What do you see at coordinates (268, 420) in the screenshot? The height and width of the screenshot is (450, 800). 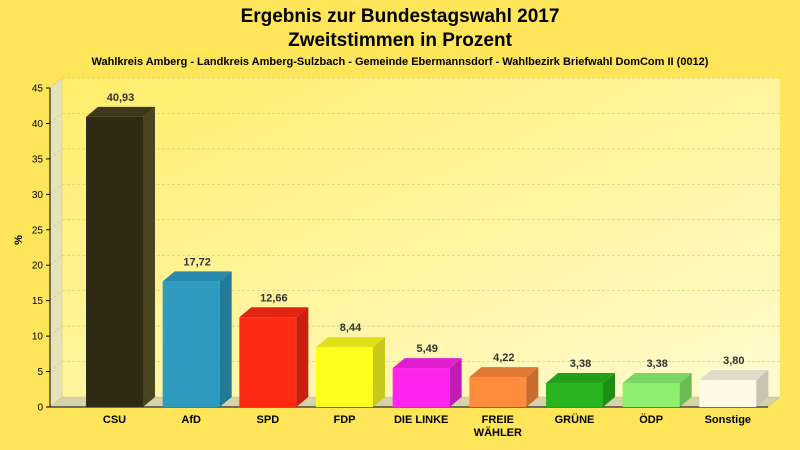 I see `x-tick-label: SPD` at bounding box center [268, 420].